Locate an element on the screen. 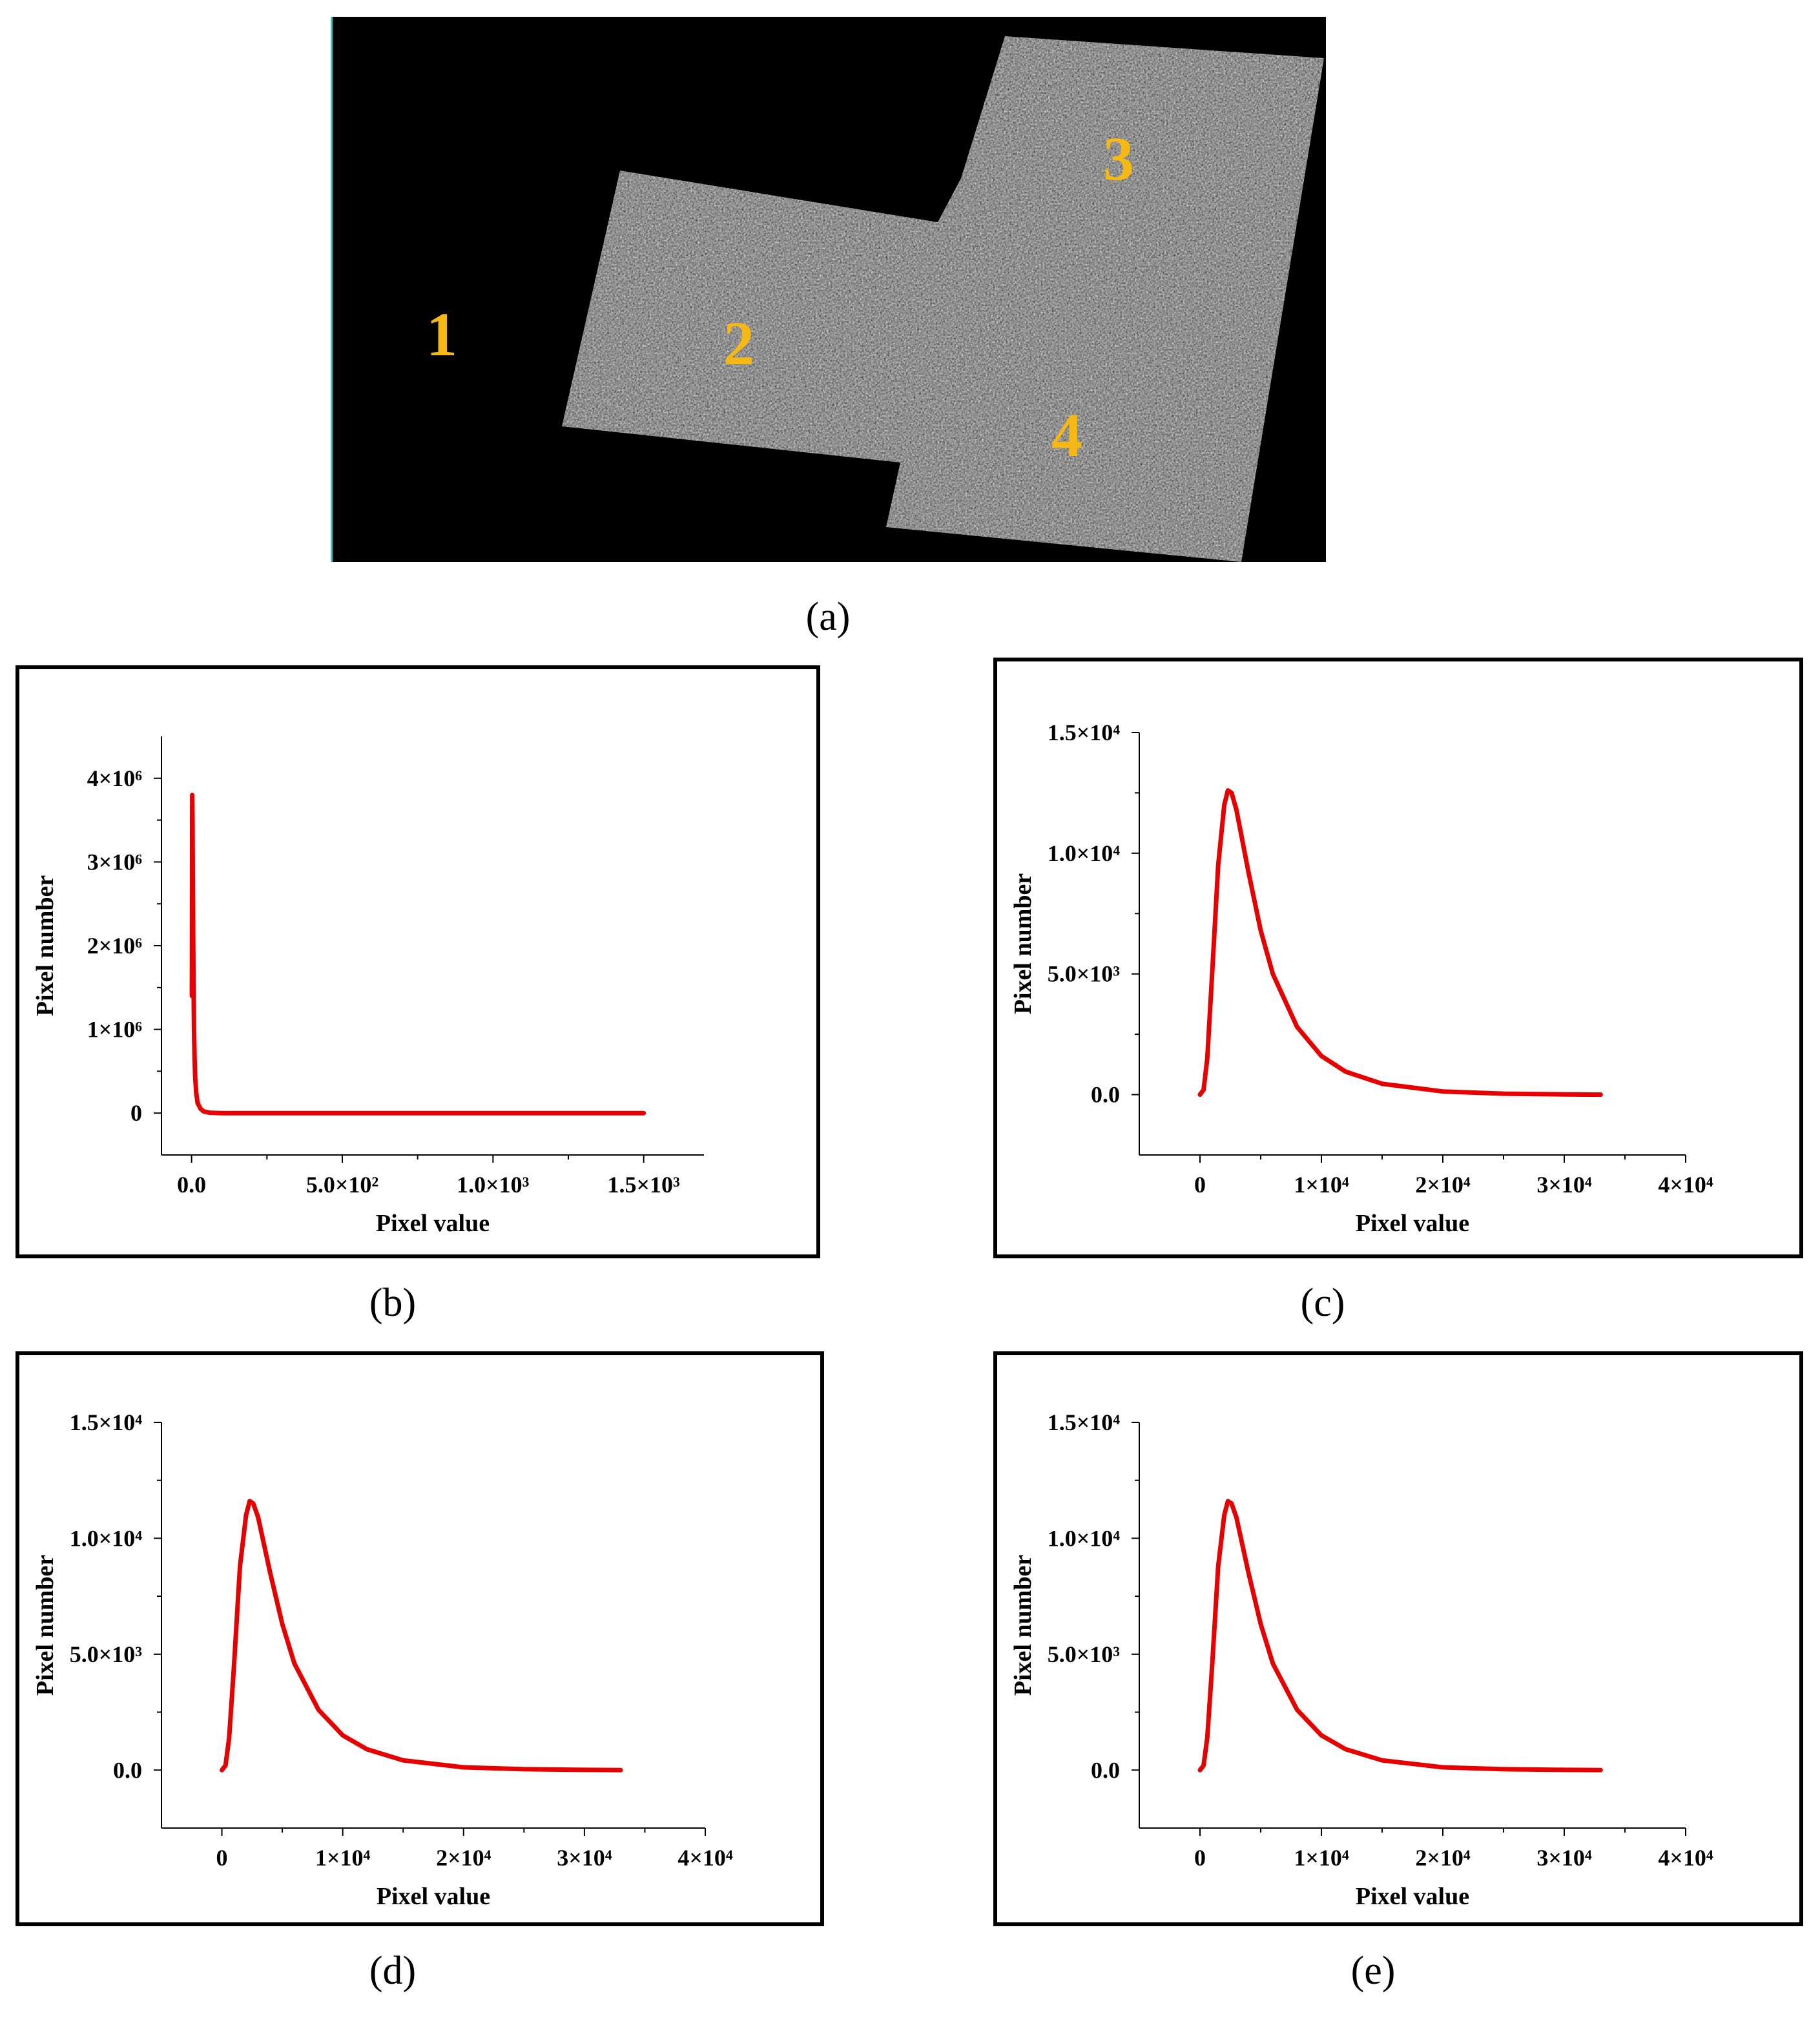  sar-mosaic-image: 1 2 3 4 is located at coordinates (828, 289).